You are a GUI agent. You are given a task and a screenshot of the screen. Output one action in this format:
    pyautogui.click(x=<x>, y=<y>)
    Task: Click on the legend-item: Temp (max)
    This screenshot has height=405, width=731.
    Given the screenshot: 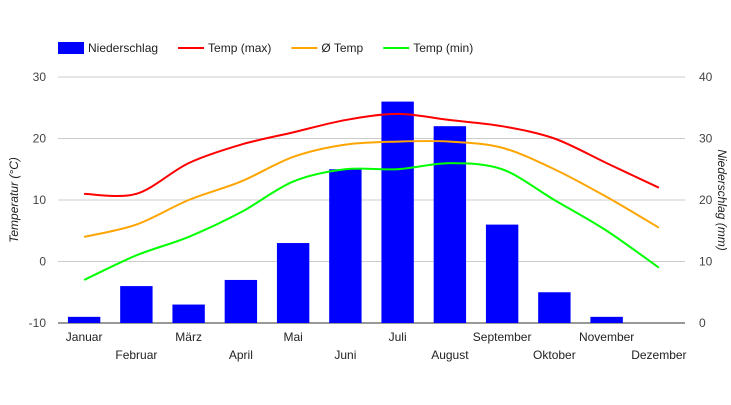 What is the action you would take?
    pyautogui.click(x=224, y=48)
    